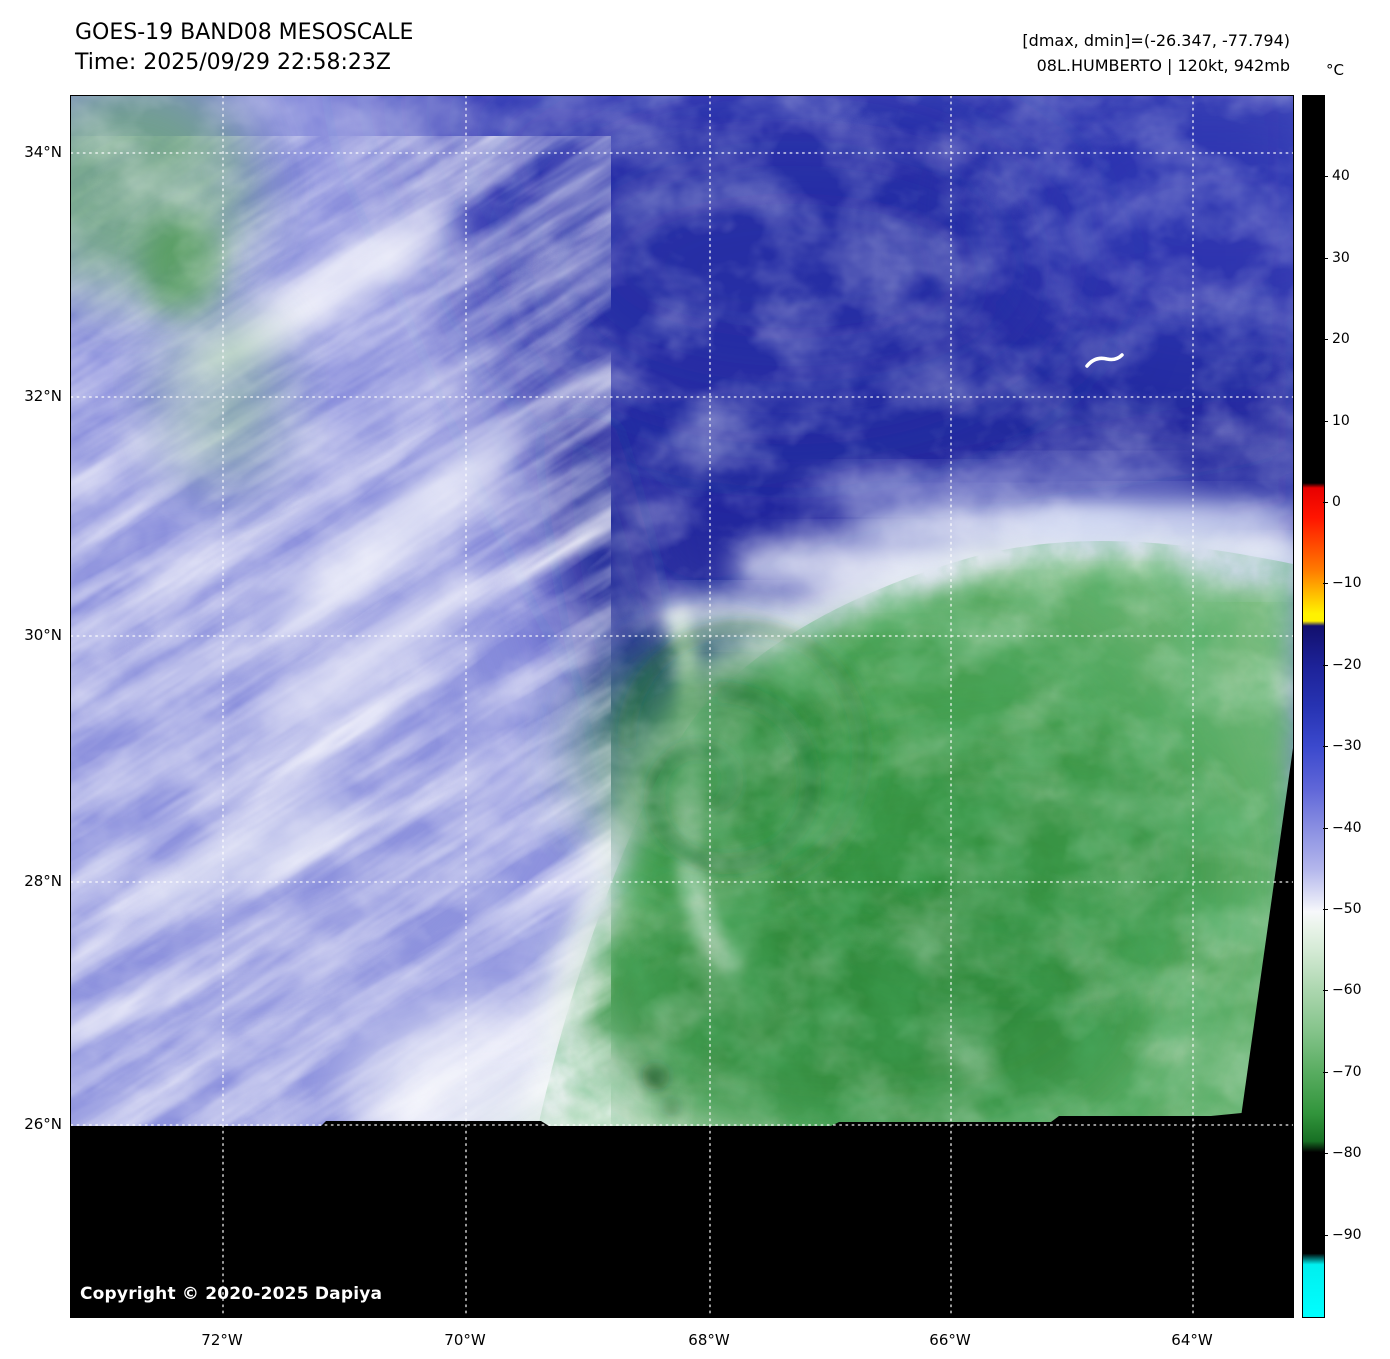 The image size is (1390, 1359). Describe the element at coordinates (1163, 65) in the screenshot. I see `storm-info-annotation: 08L.HUMBERTO | 120kt, 942mb` at that location.